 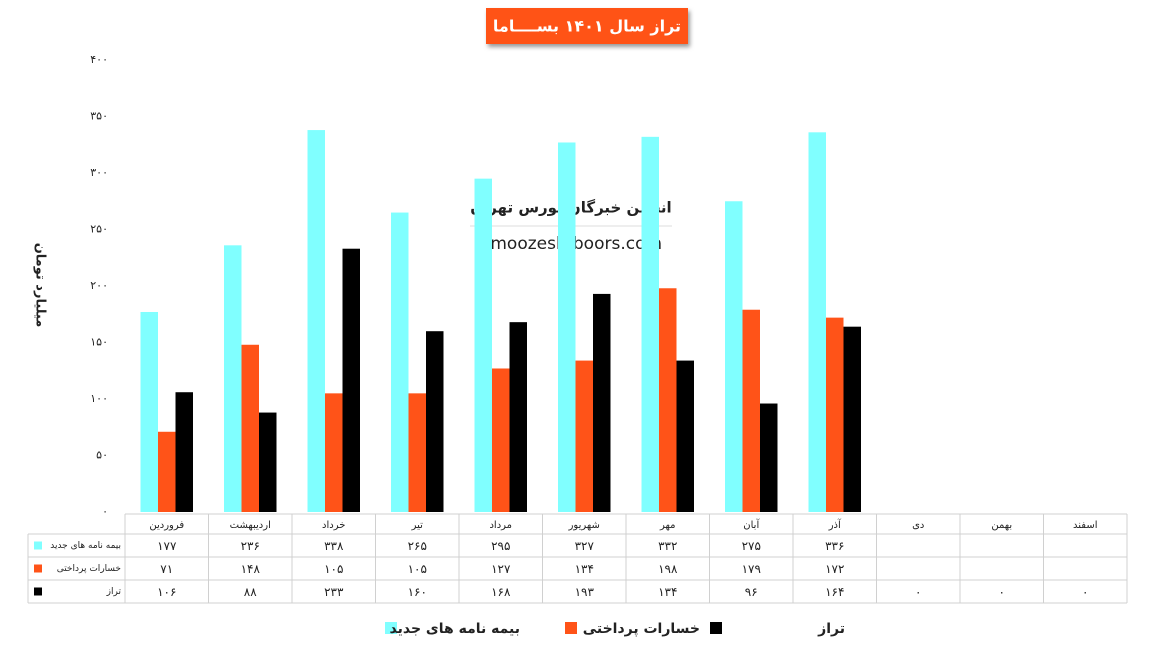 What do you see at coordinates (251, 569) in the screenshot?
I see `table-cell: ۱۴۸` at bounding box center [251, 569].